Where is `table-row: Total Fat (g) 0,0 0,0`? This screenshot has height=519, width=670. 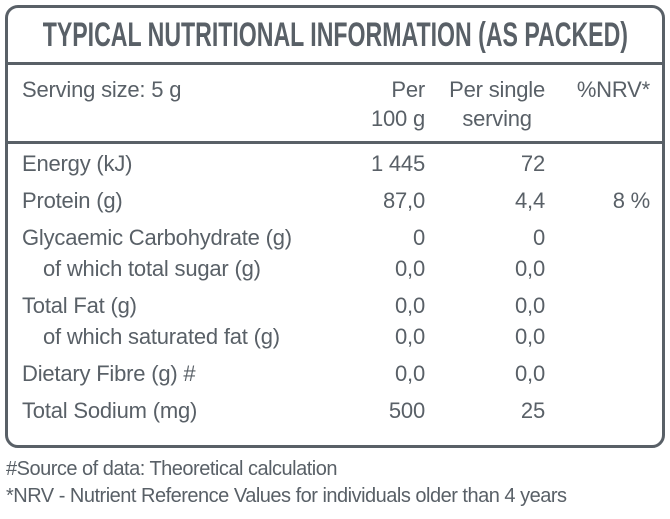 table-row: Total Fat (g) 0,0 0,0 is located at coordinates (335, 306).